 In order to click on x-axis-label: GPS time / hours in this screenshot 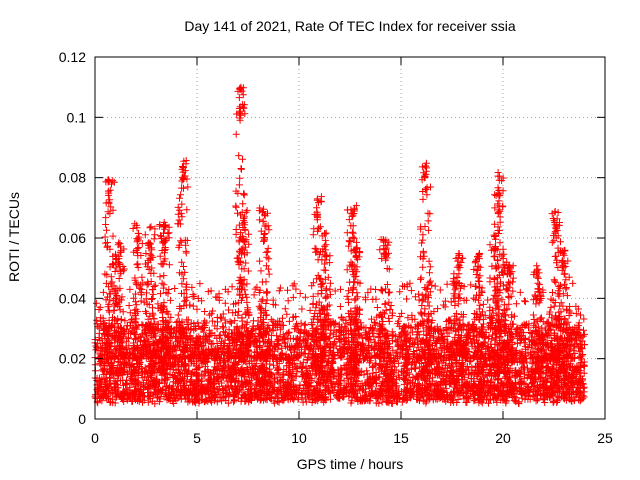, I will do `click(350, 464)`.